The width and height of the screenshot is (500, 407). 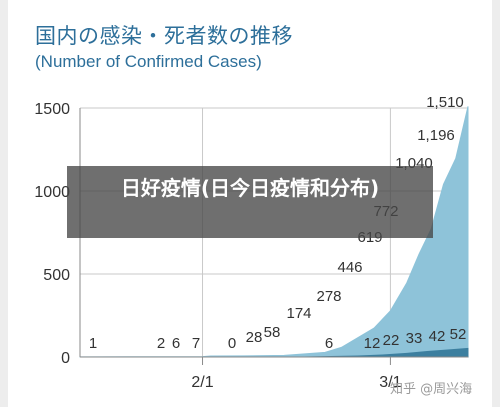 I want to click on confirmed-data-label: 278, so click(x=328, y=296).